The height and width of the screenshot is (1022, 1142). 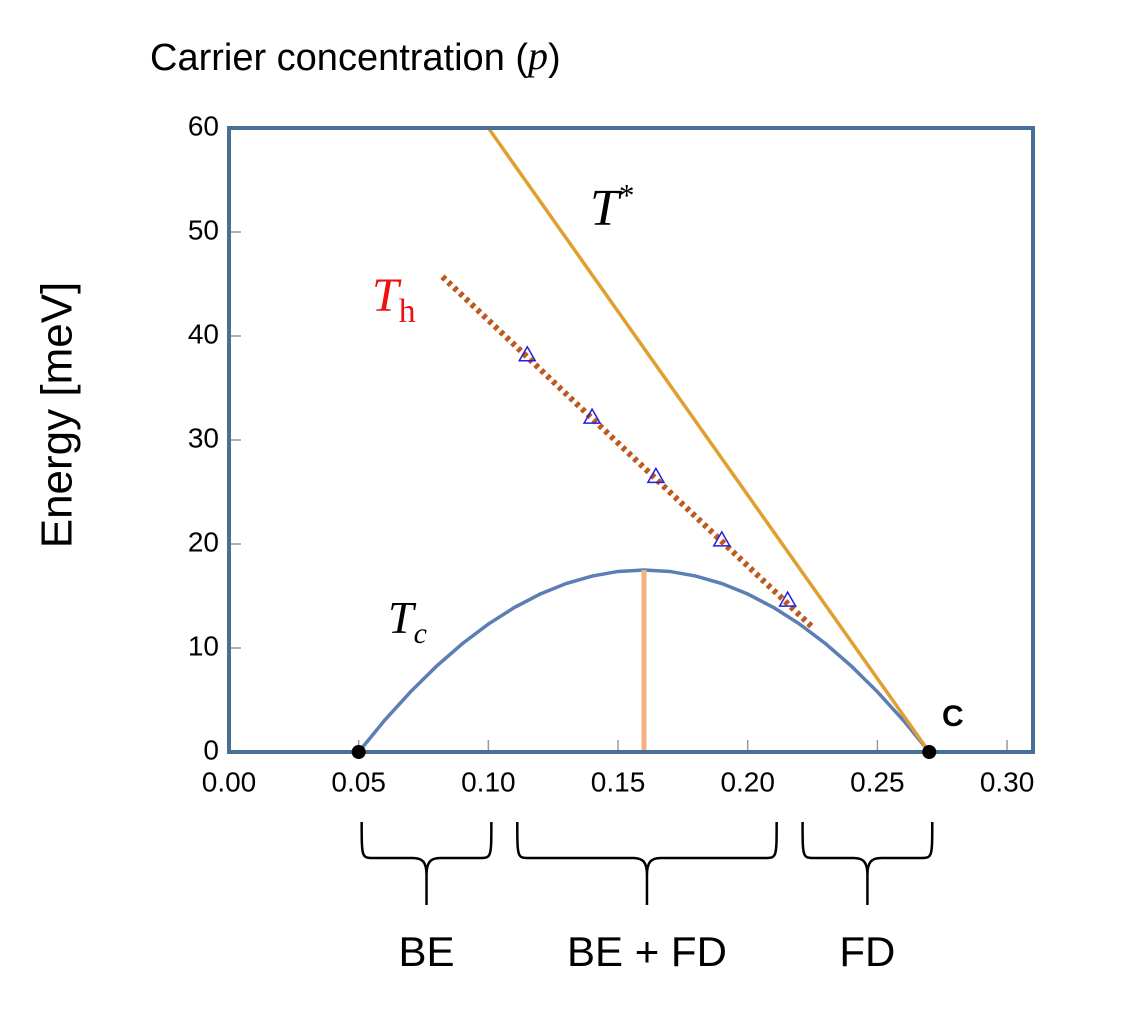 What do you see at coordinates (203, 541) in the screenshot?
I see `y-tick-label: 20` at bounding box center [203, 541].